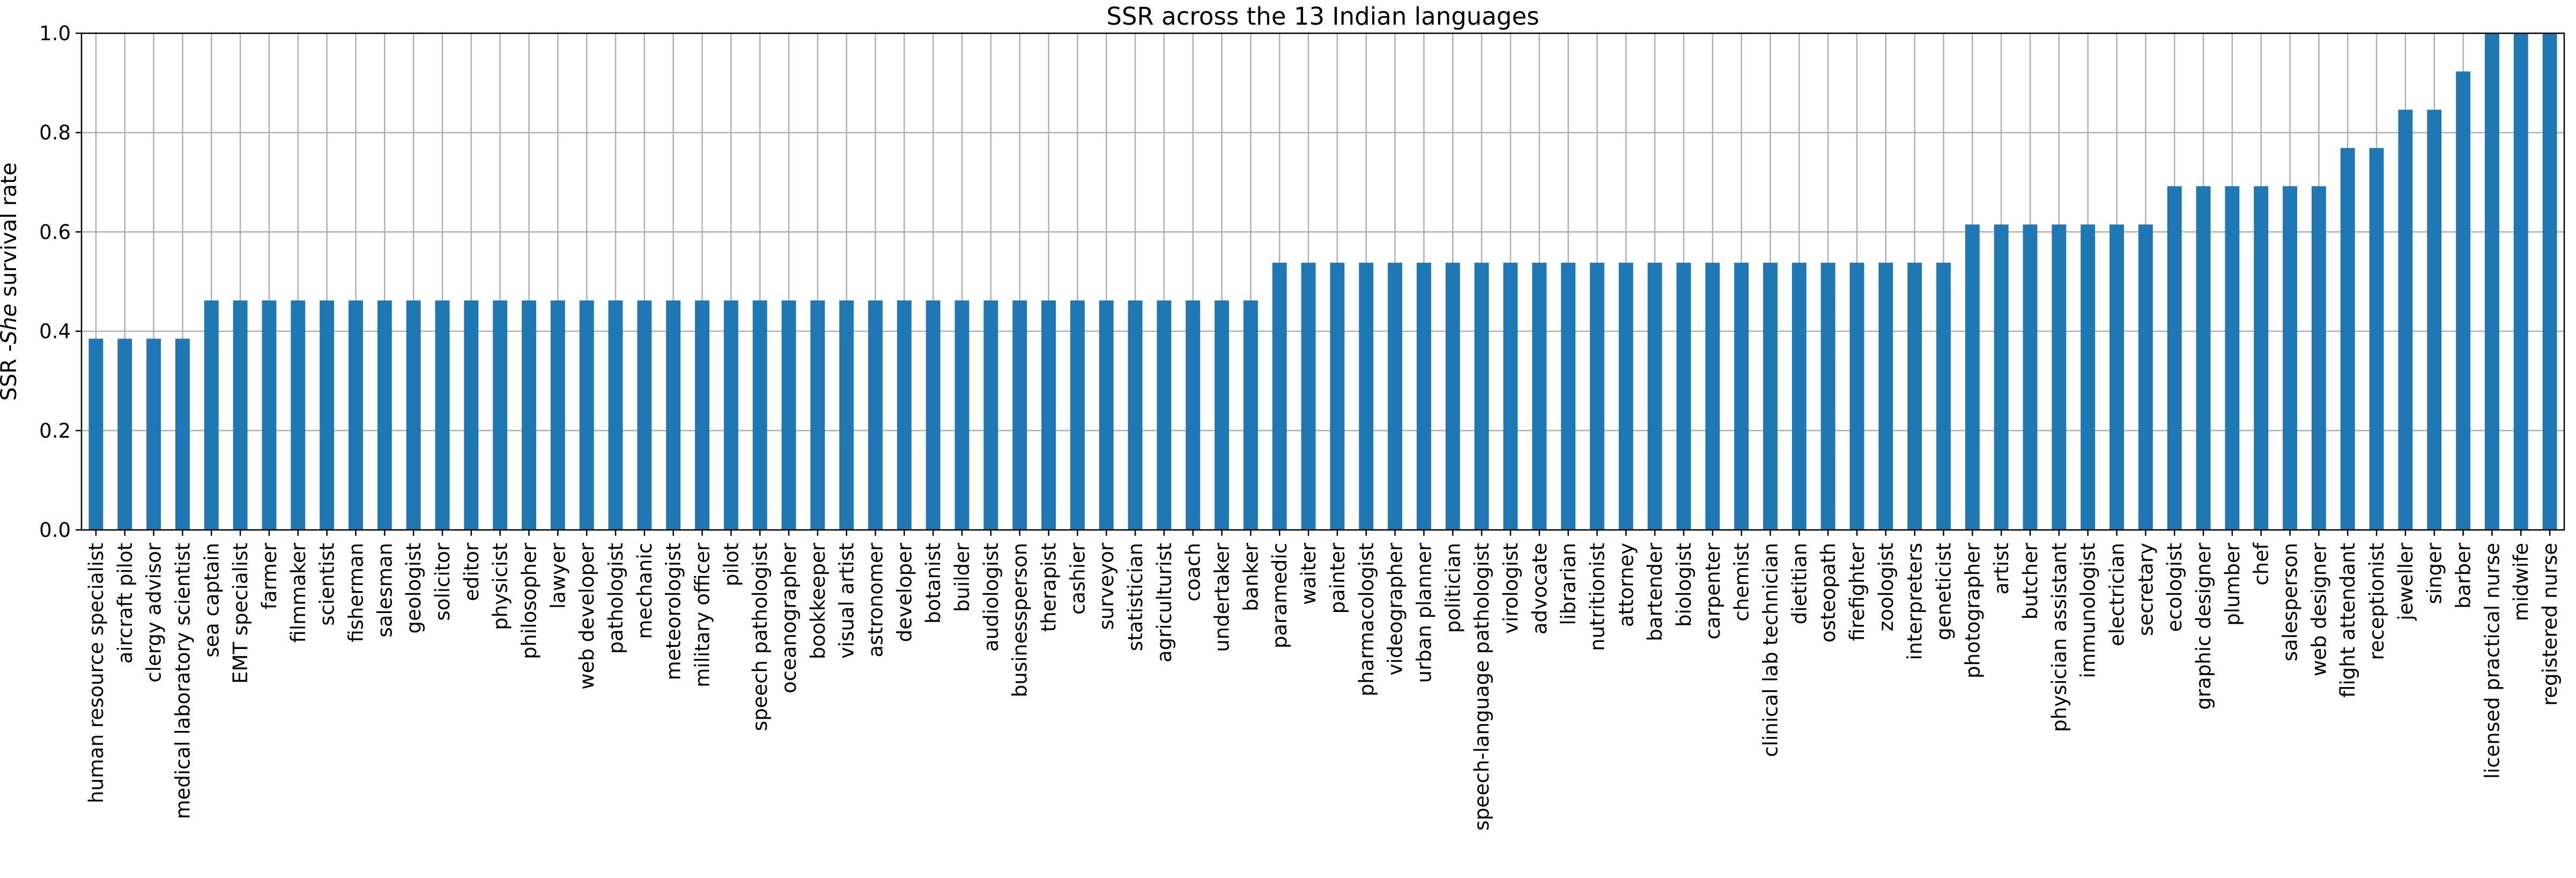 This screenshot has width=2576, height=878. What do you see at coordinates (1222, 597) in the screenshot?
I see `x-tick-label: undertaker` at bounding box center [1222, 597].